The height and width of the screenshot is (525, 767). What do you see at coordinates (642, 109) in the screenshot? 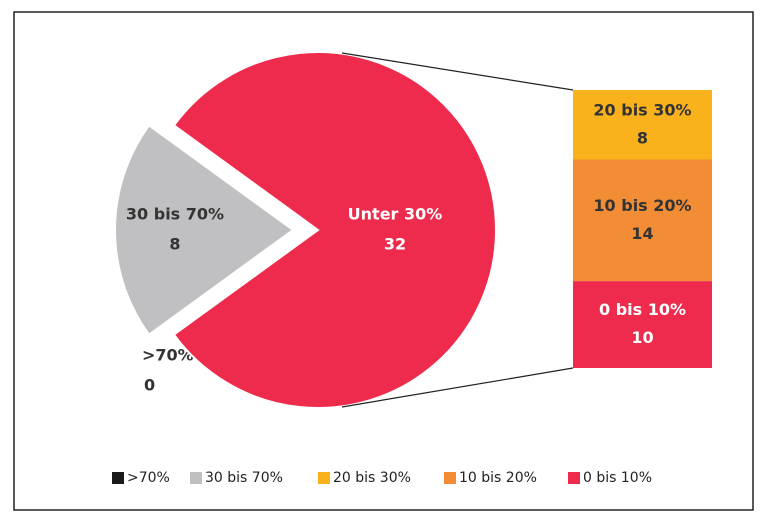
I see `segment-label: 20 bis 30%` at bounding box center [642, 109].